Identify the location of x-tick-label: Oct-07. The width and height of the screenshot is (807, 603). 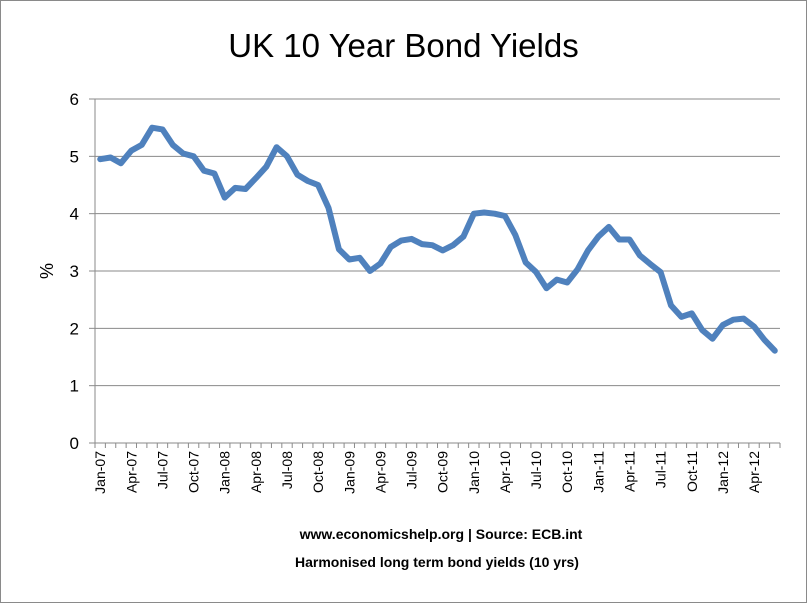
(194, 472).